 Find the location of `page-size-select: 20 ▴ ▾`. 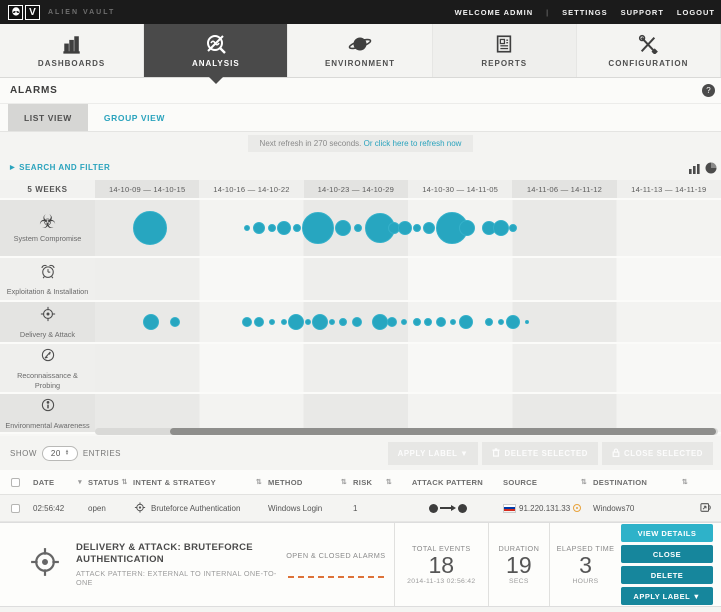

page-size-select: 20 ▴ ▾ is located at coordinates (59, 453).